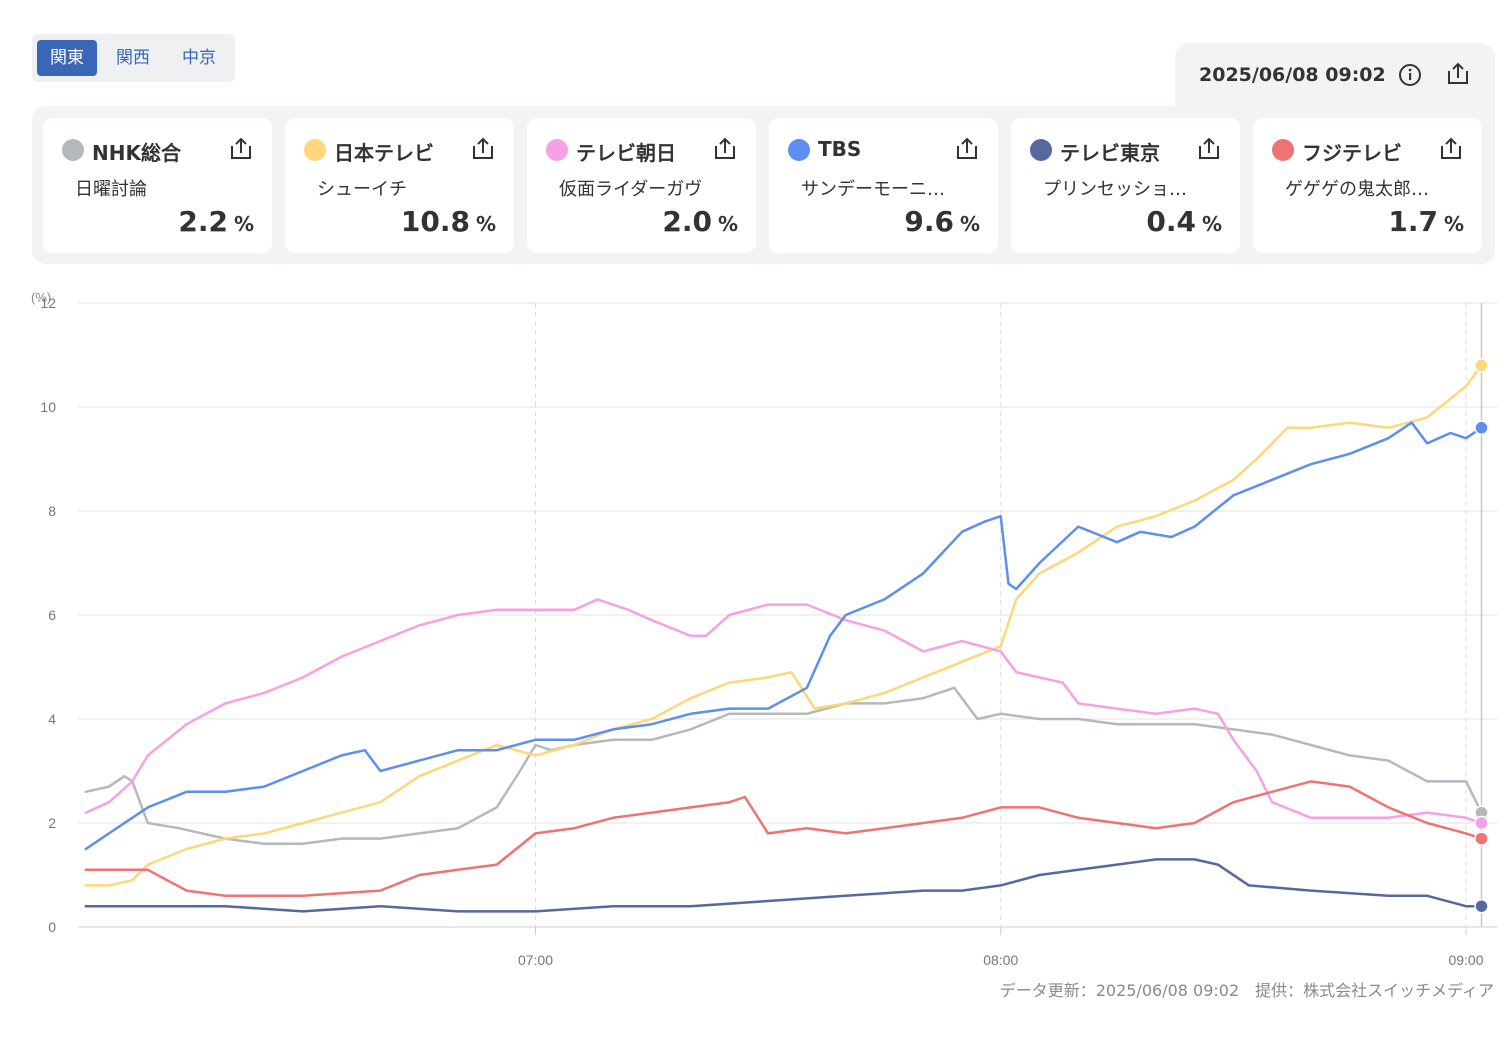 The image size is (1512, 1044). I want to click on program-title: 仮面ライダーガヴ, so click(631, 189).